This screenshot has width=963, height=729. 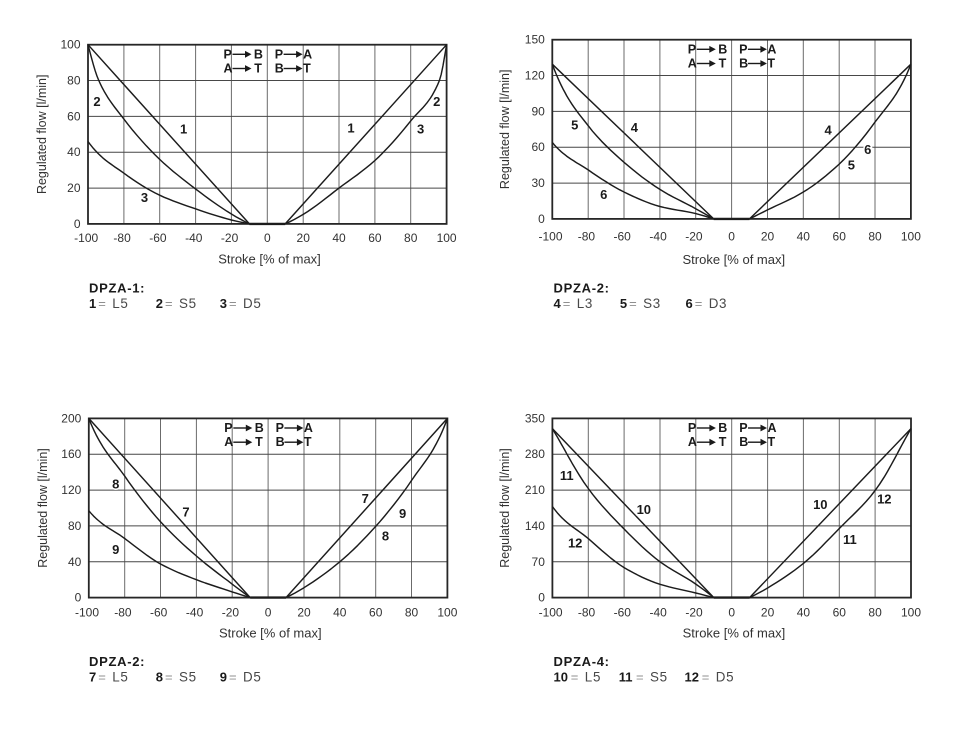 I want to click on svg-text: 70, so click(x=539, y=562).